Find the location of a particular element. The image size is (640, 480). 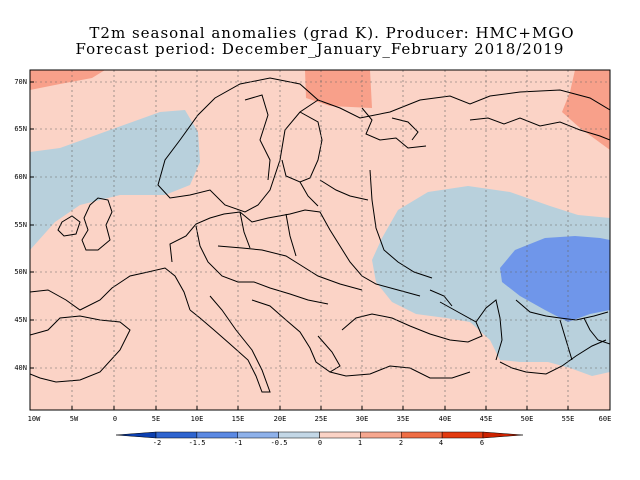

lon-label: 25E is located at coordinates (321, 419).